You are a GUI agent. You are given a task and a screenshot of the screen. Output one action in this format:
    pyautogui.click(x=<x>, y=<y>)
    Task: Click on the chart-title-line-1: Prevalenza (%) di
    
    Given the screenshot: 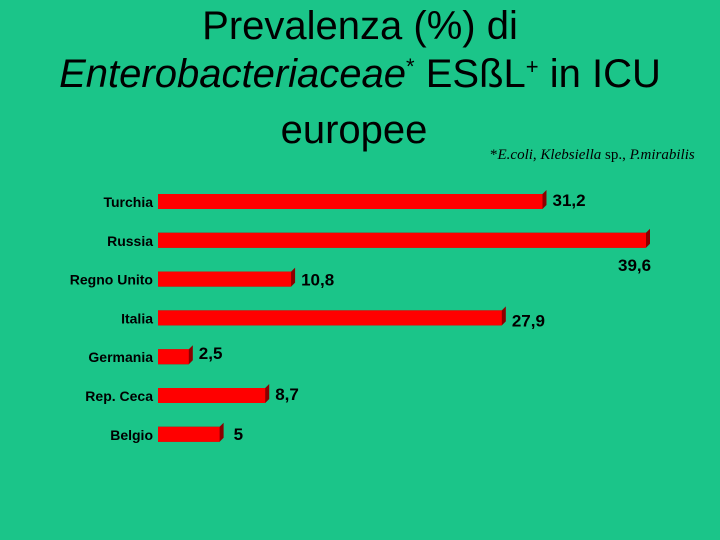 What is the action you would take?
    pyautogui.click(x=360, y=26)
    